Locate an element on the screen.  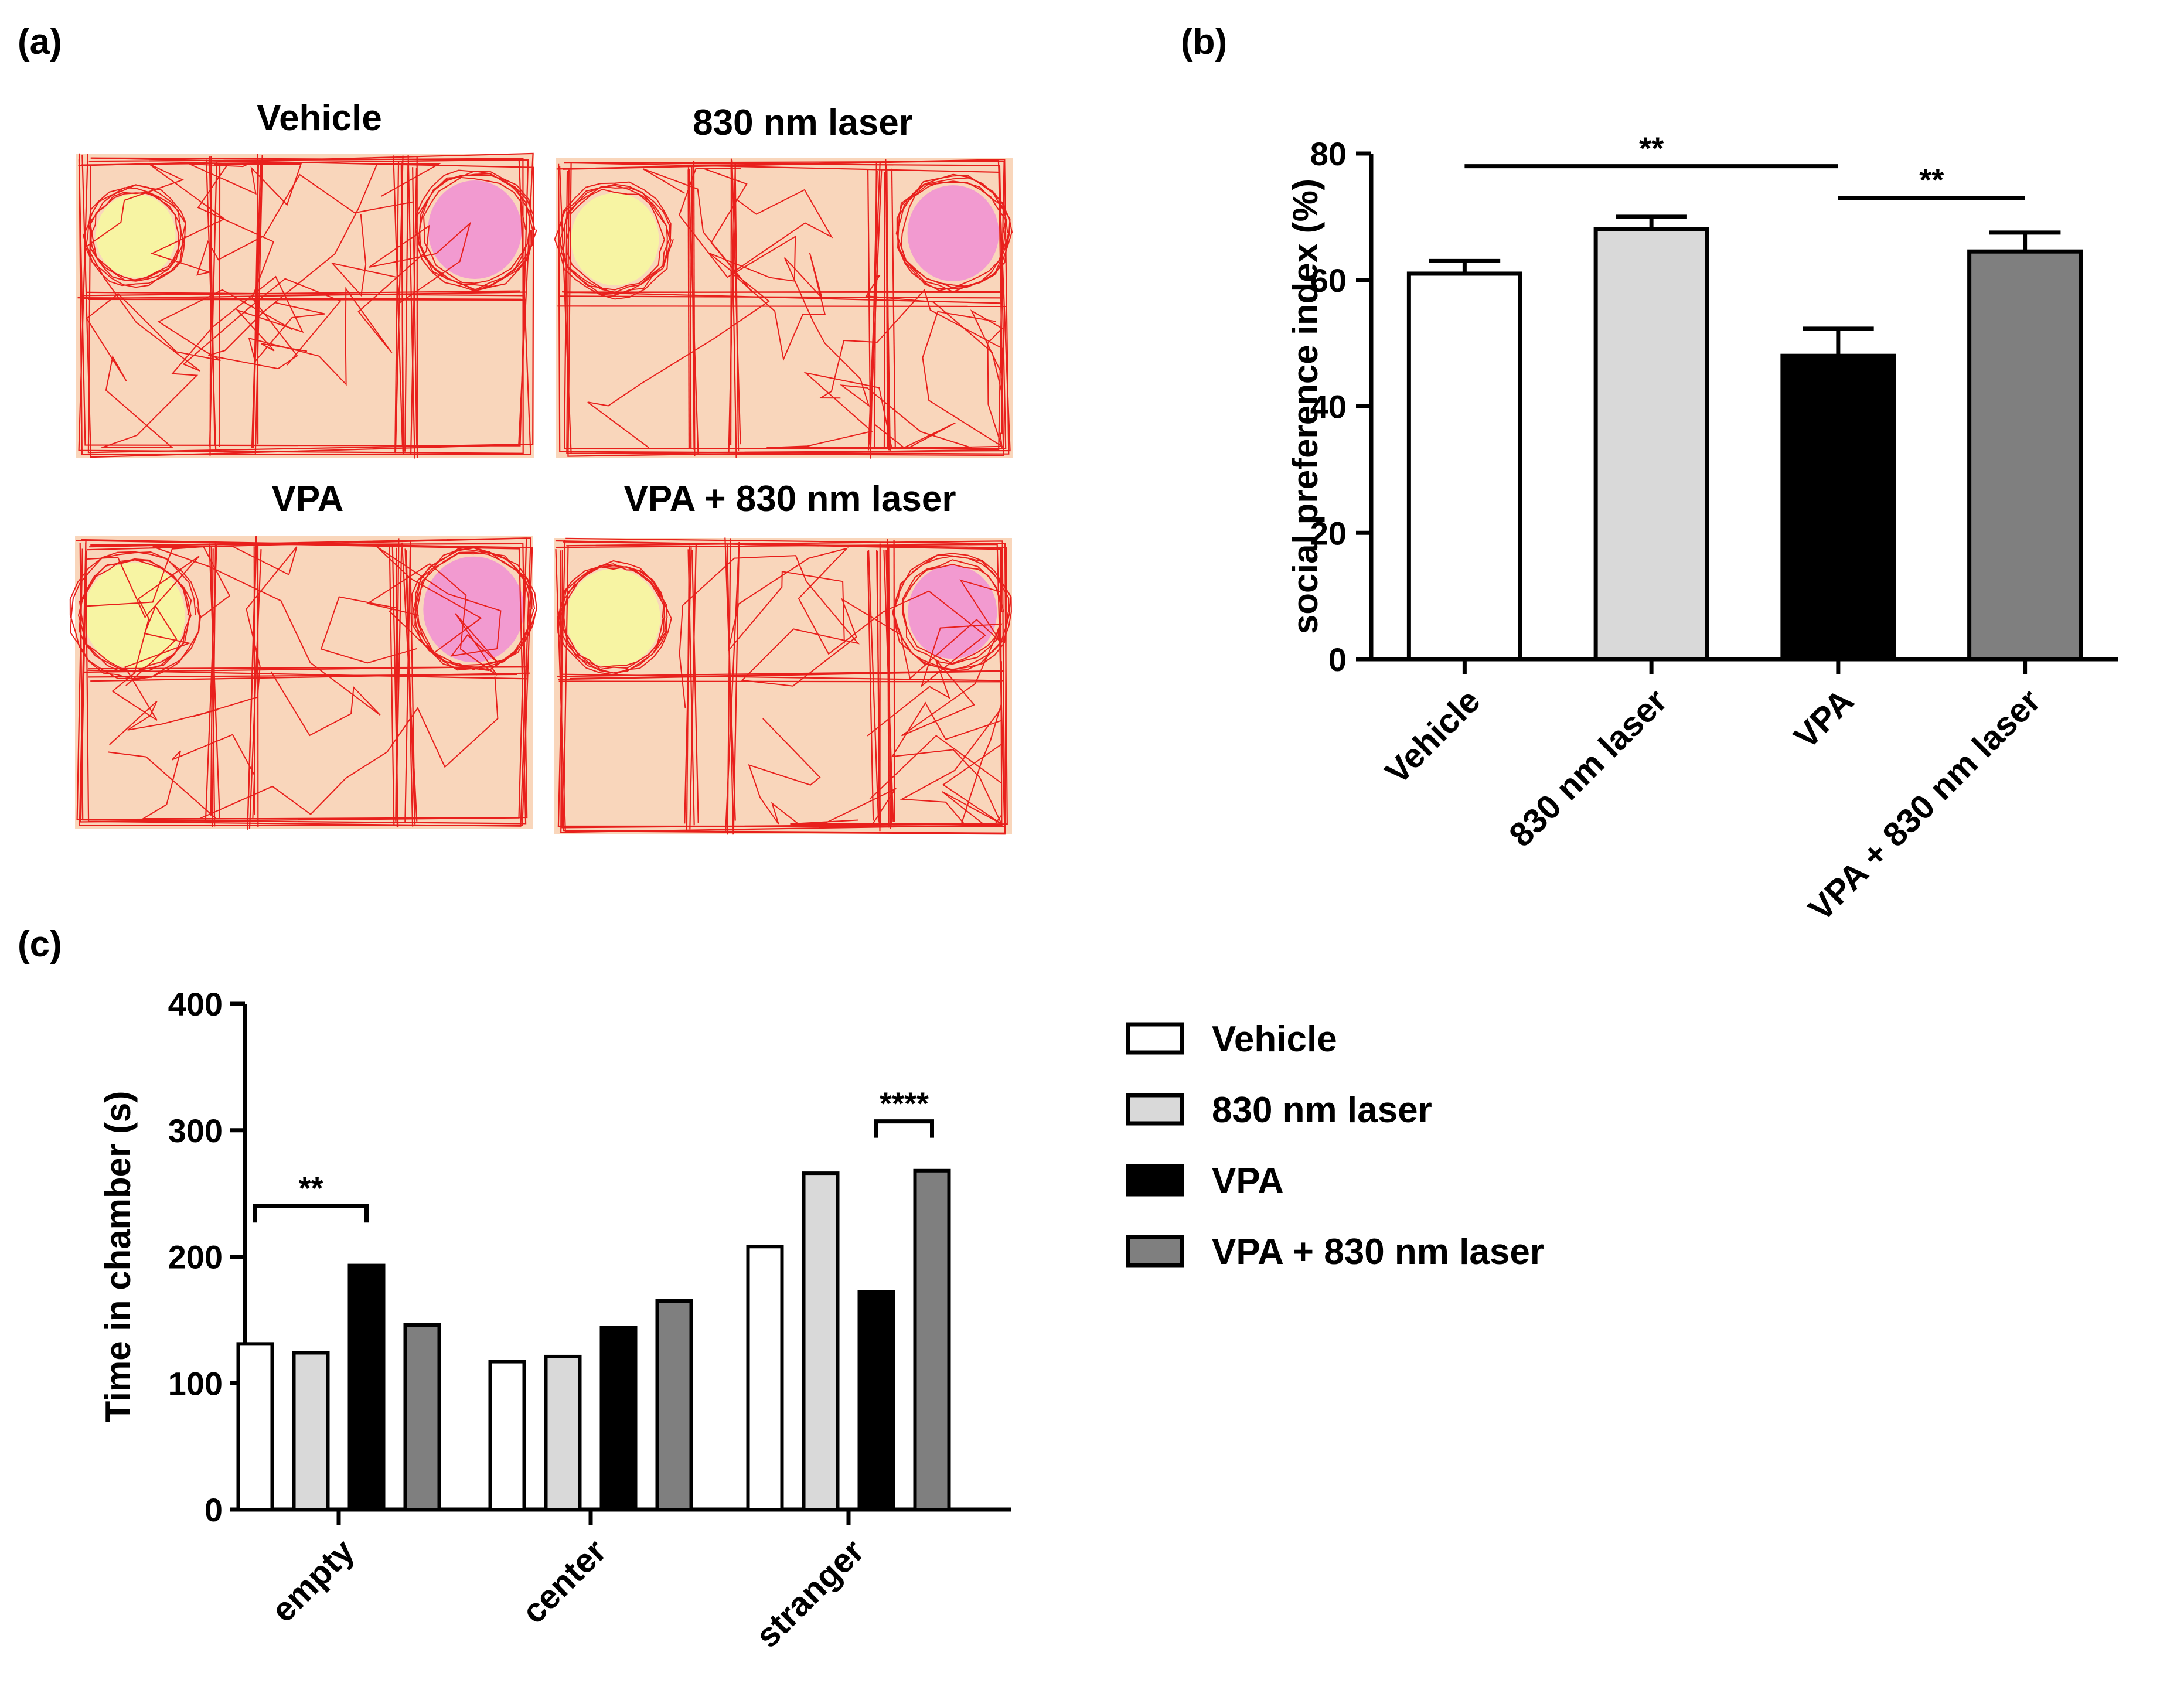
x-tick-label-830-nm-laser: 830 nm laser is located at coordinates (1588, 768).